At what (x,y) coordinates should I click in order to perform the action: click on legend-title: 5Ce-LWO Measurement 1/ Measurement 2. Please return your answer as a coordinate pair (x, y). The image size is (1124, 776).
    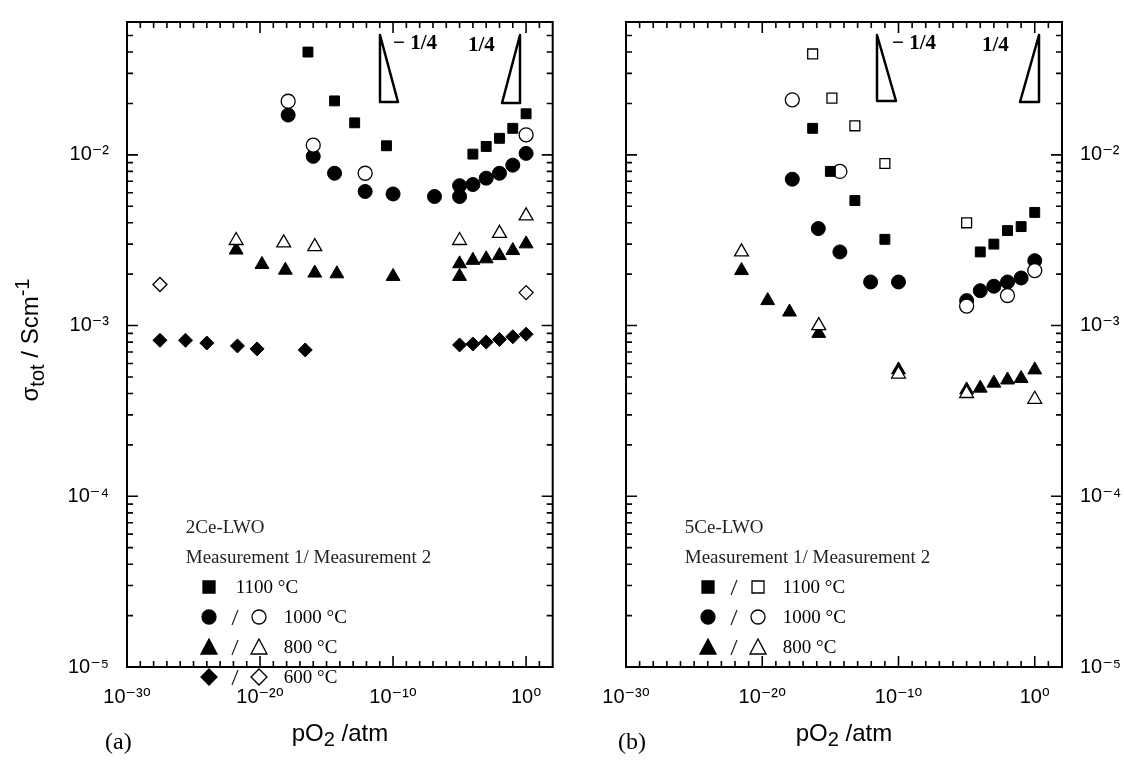
    Looking at the image, I should click on (807, 542).